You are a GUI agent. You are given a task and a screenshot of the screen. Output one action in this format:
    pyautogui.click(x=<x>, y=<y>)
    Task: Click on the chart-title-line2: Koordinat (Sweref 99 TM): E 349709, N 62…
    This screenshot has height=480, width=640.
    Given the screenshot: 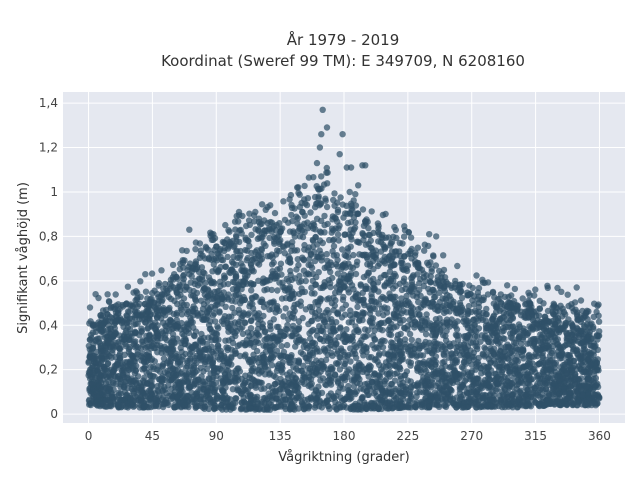 What is the action you would take?
    pyautogui.click(x=343, y=61)
    